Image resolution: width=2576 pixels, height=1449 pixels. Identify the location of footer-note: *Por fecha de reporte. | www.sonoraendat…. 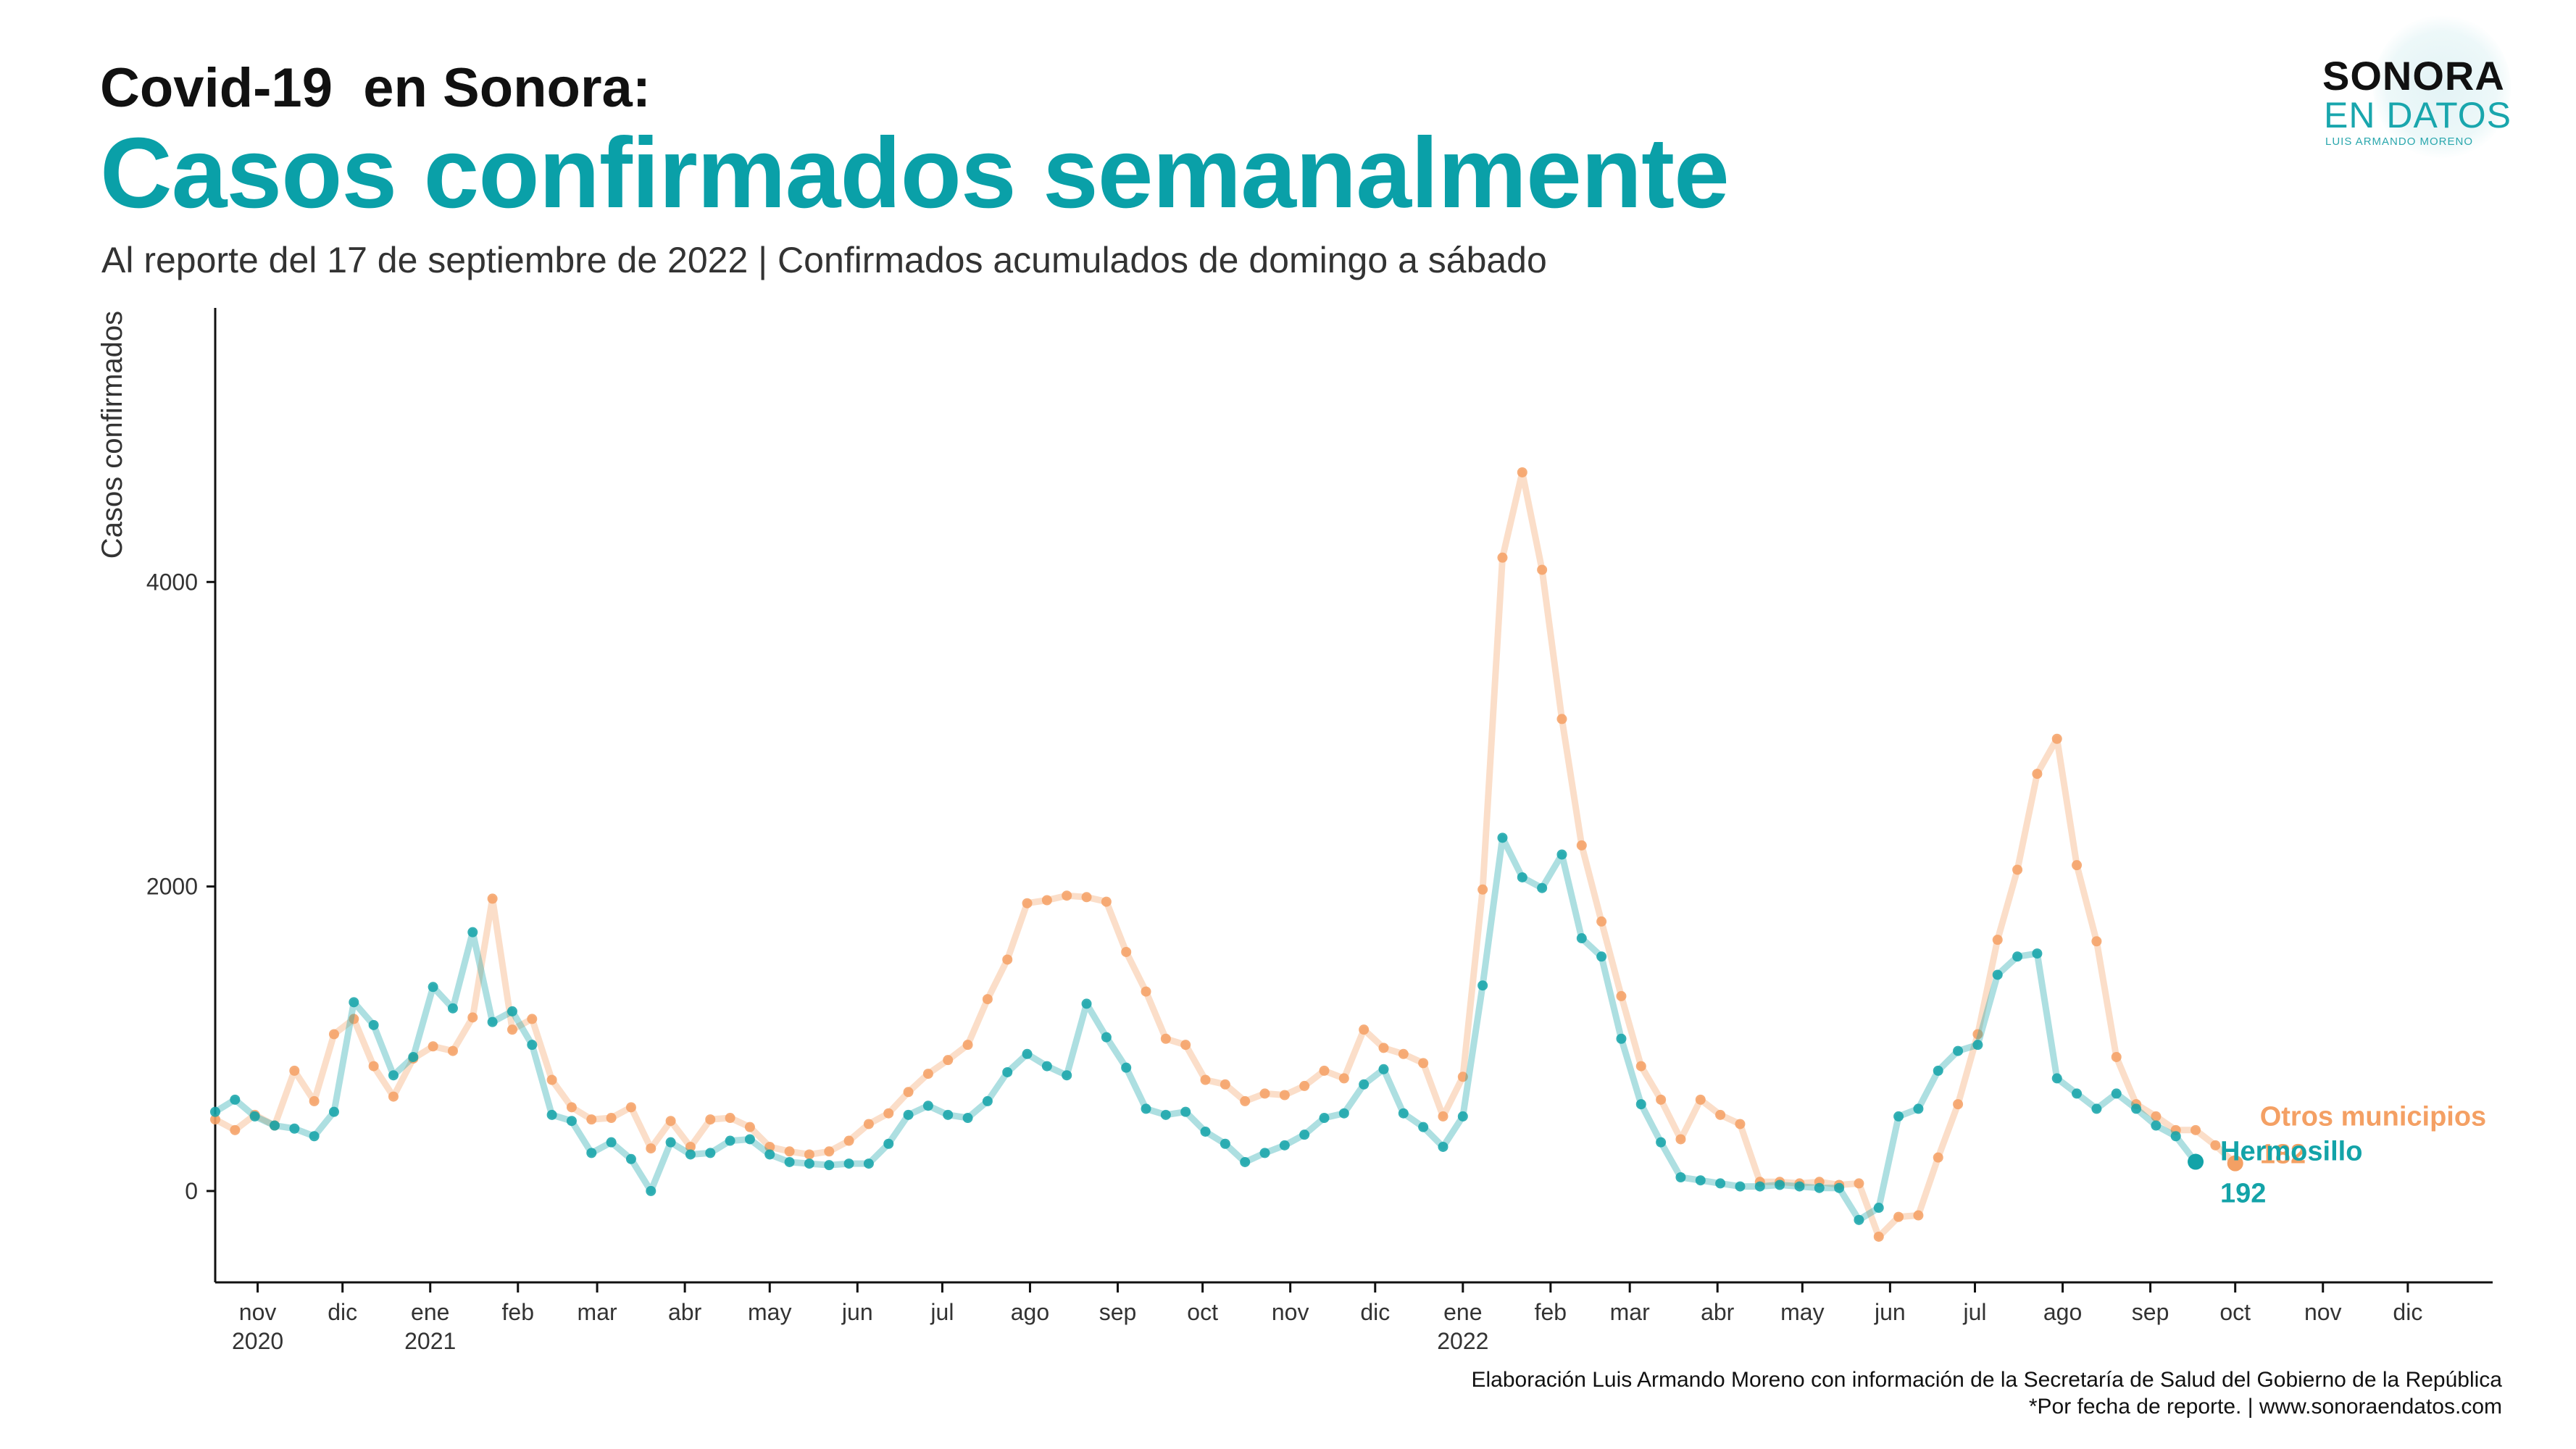
(2265, 1407).